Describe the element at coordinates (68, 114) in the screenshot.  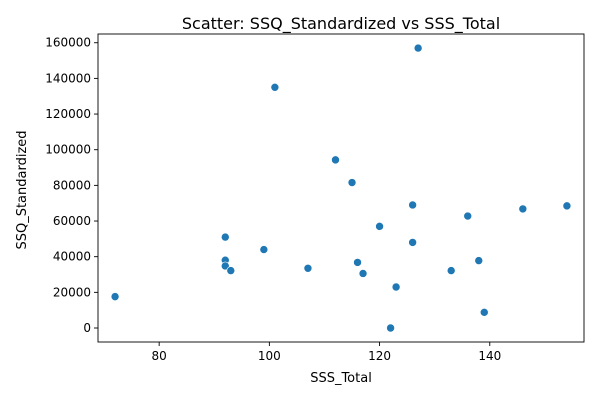
I see `y-tick-label: 120000` at that location.